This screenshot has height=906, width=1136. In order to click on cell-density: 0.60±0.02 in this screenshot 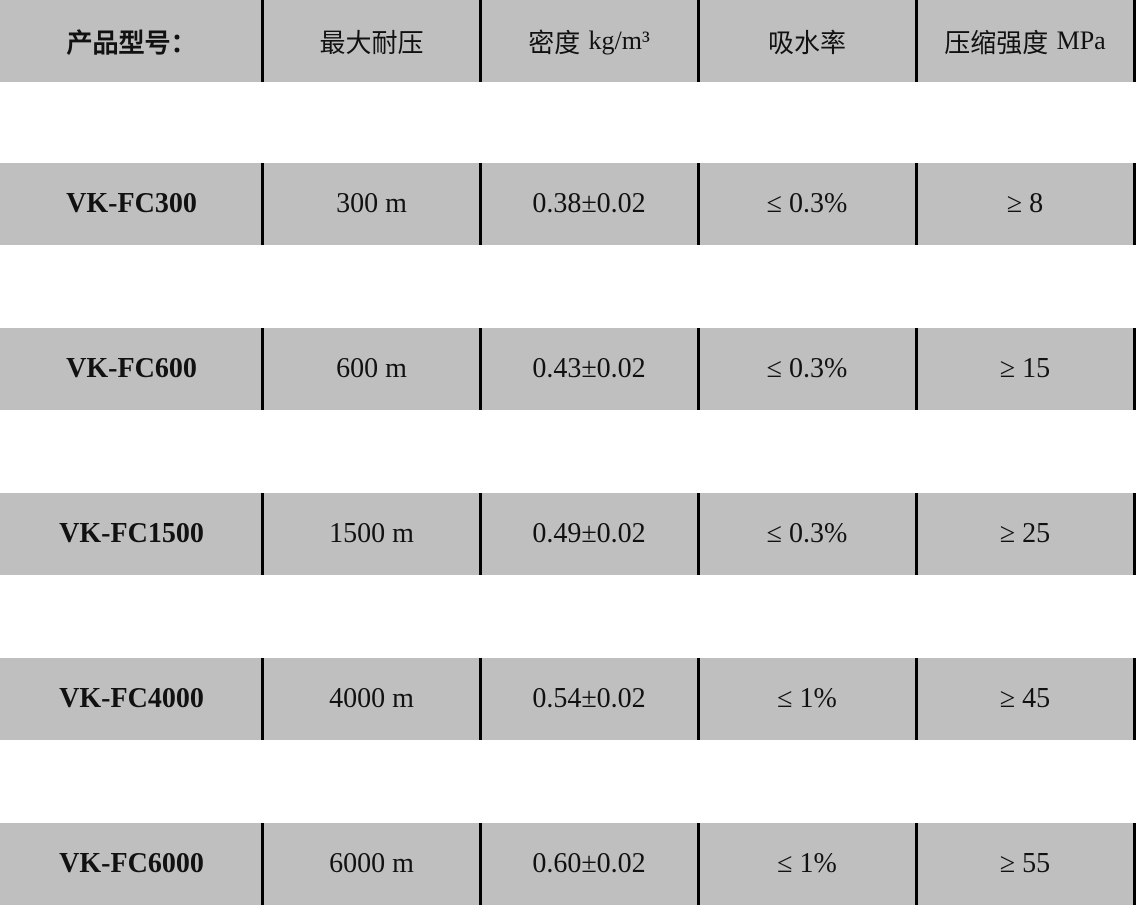, I will do `click(589, 863)`.